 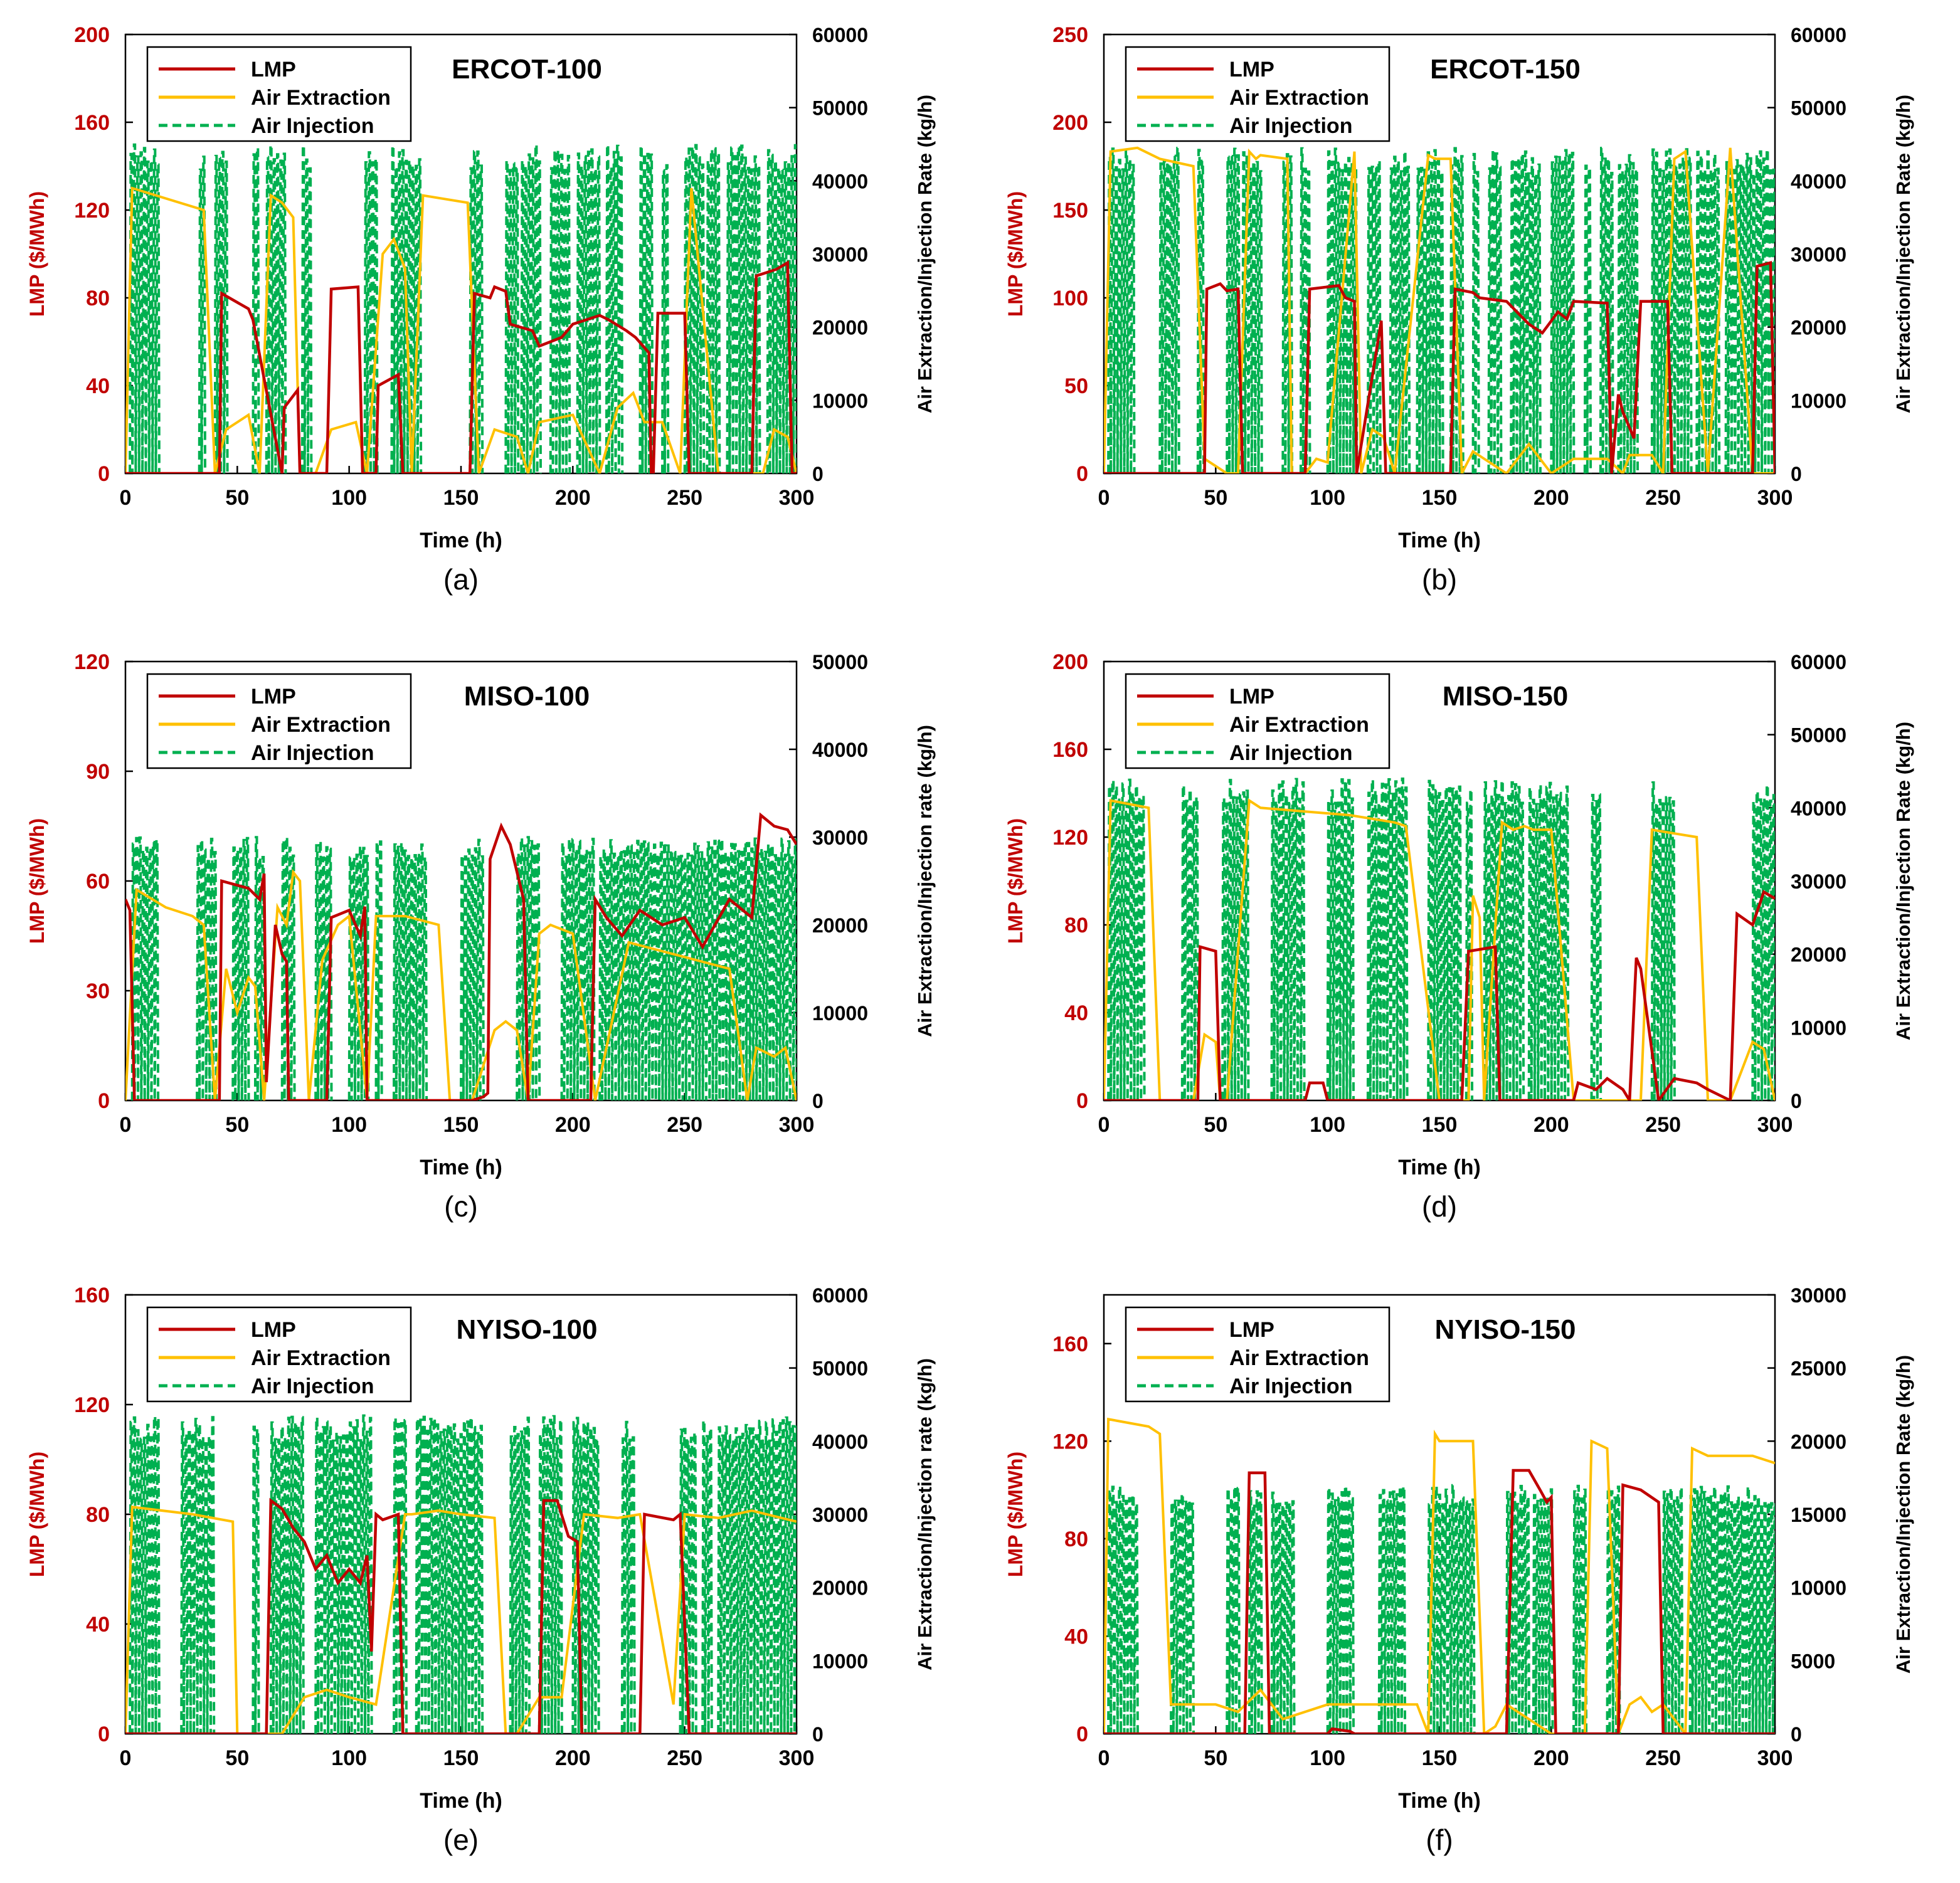 What do you see at coordinates (1813, 1661) in the screenshot?
I see `y-right-tick-label: 5000` at bounding box center [1813, 1661].